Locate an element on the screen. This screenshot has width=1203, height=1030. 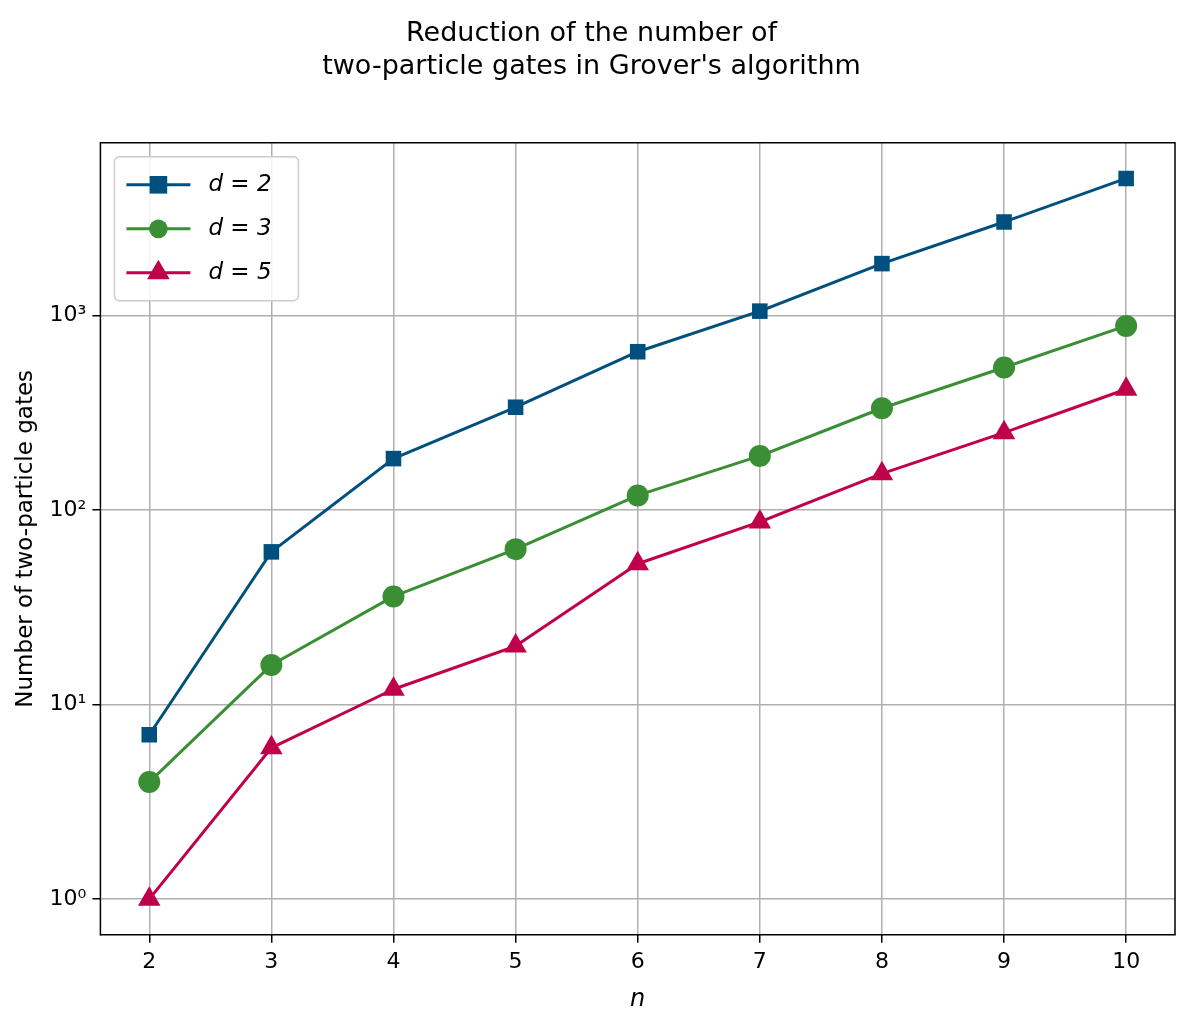
x-tick-label: 10 is located at coordinates (1126, 960).